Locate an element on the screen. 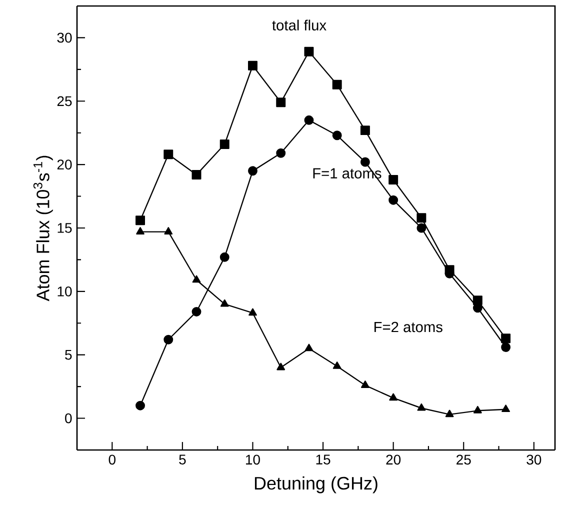 The height and width of the screenshot is (516, 571). x-tick-label: 5 is located at coordinates (182, 459).